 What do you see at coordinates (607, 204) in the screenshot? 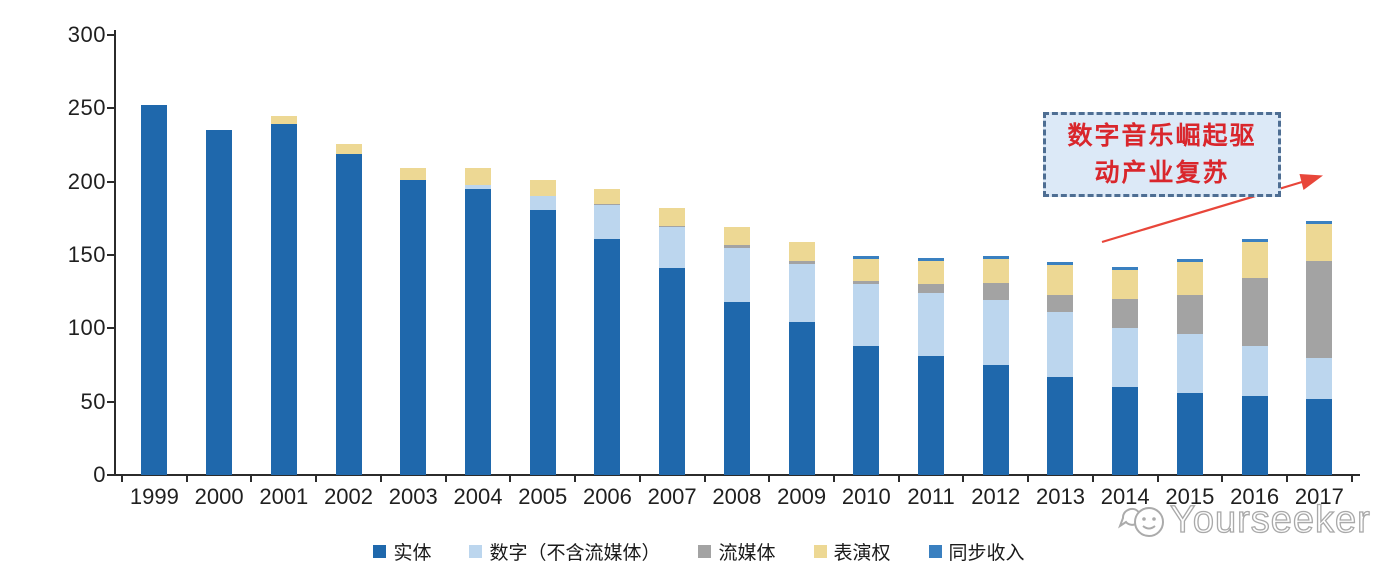
I see `bar-segment-streaming-2006` at bounding box center [607, 204].